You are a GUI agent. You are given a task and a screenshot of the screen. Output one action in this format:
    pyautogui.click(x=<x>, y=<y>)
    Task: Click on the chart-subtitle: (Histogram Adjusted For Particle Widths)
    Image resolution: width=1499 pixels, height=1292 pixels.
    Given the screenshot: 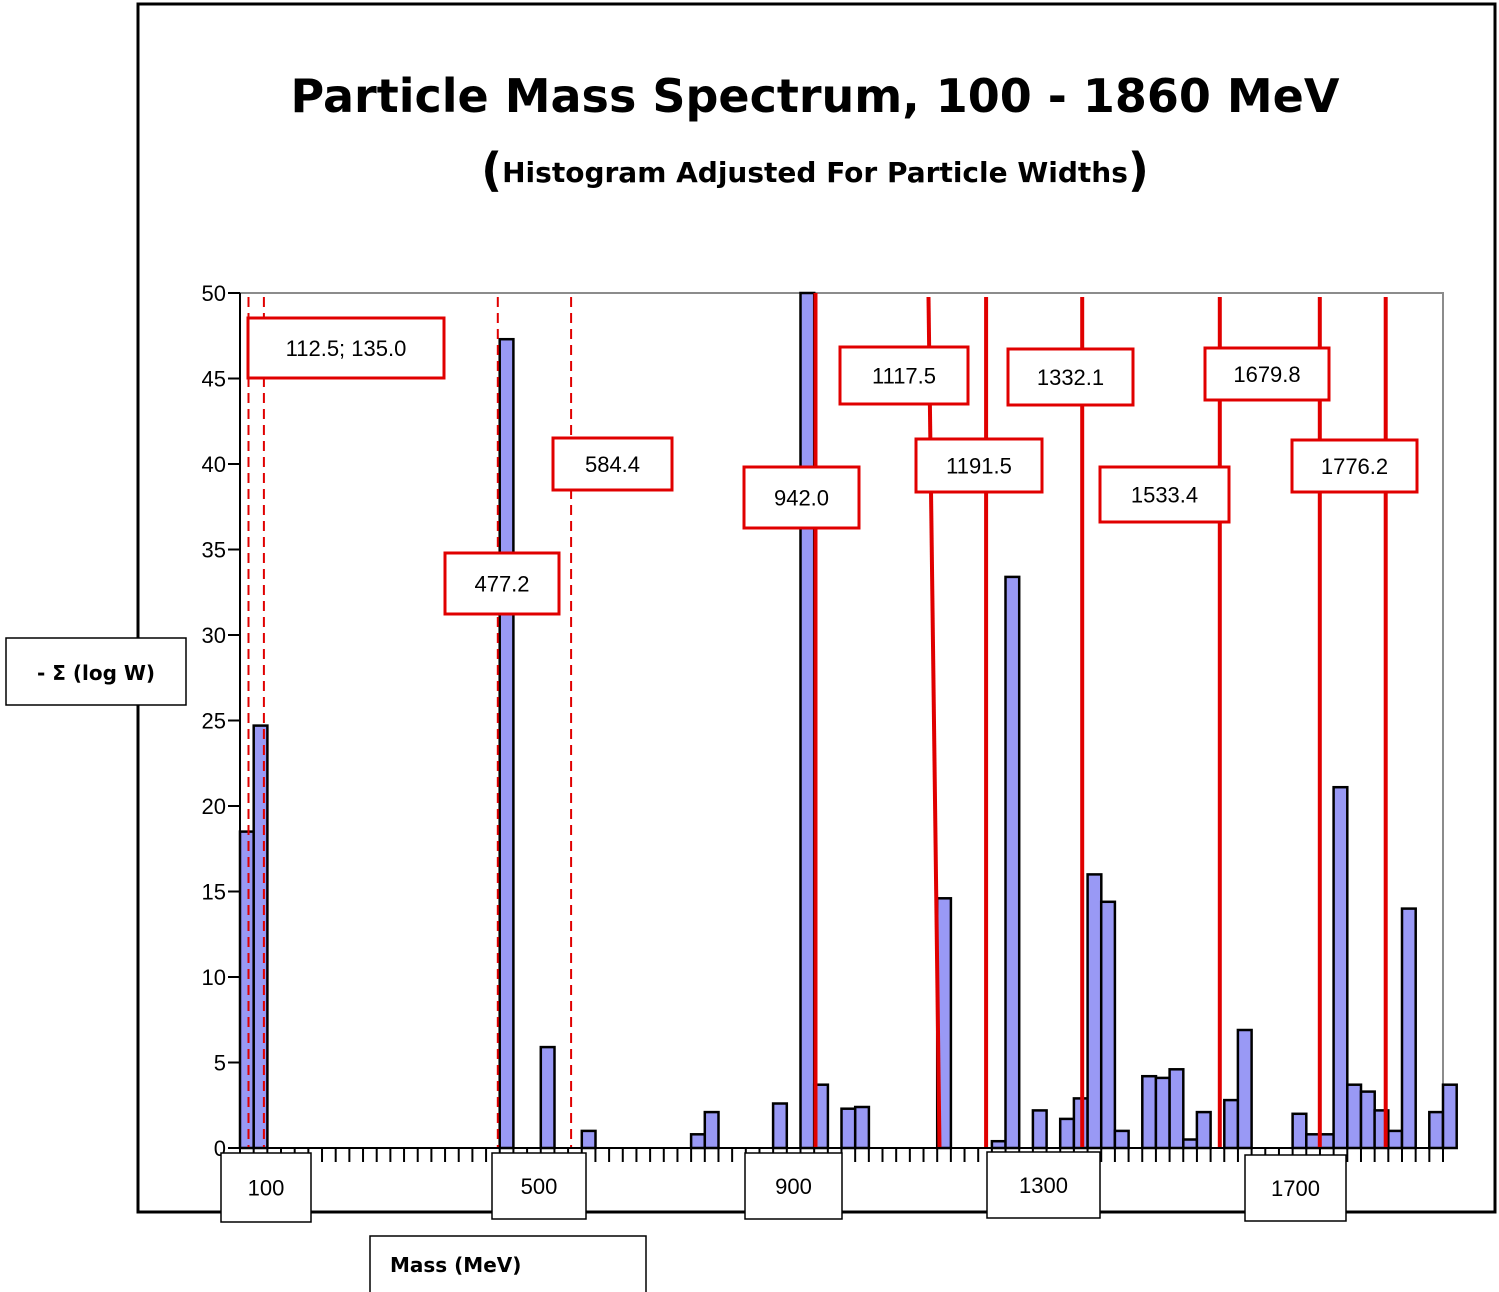 What is the action you would take?
    pyautogui.click(x=815, y=170)
    